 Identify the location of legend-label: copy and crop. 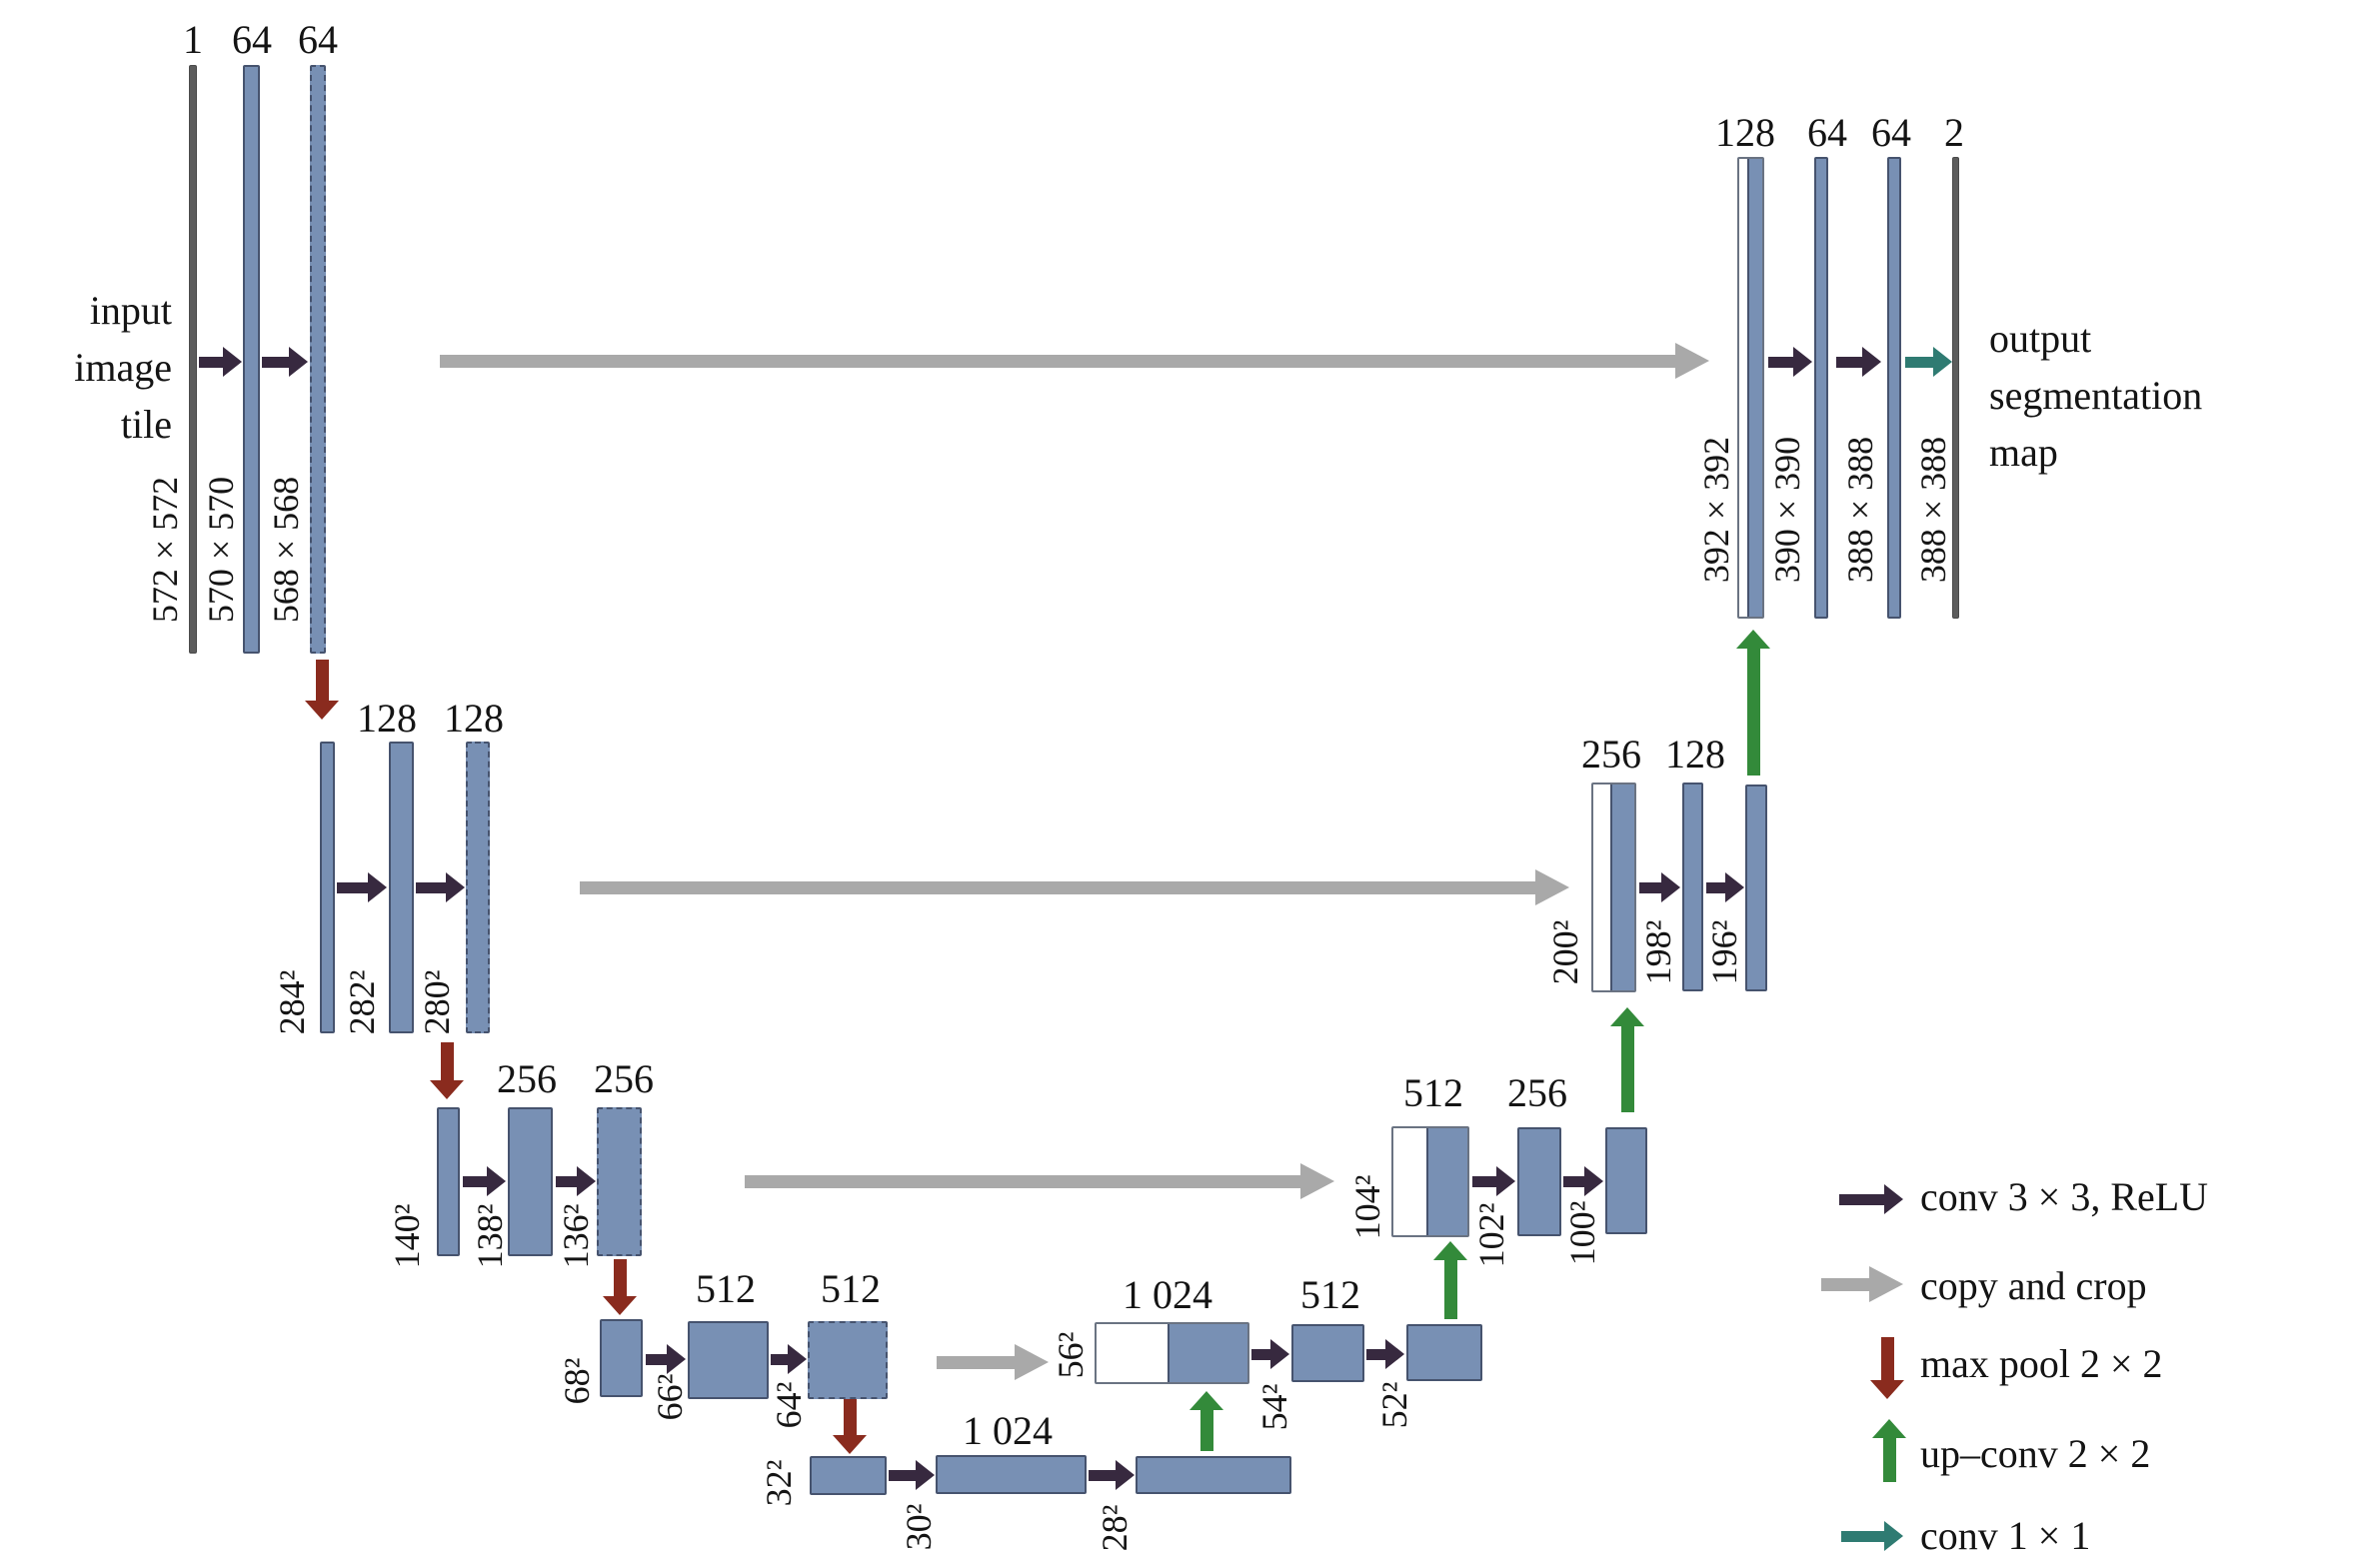
(2033, 1285).